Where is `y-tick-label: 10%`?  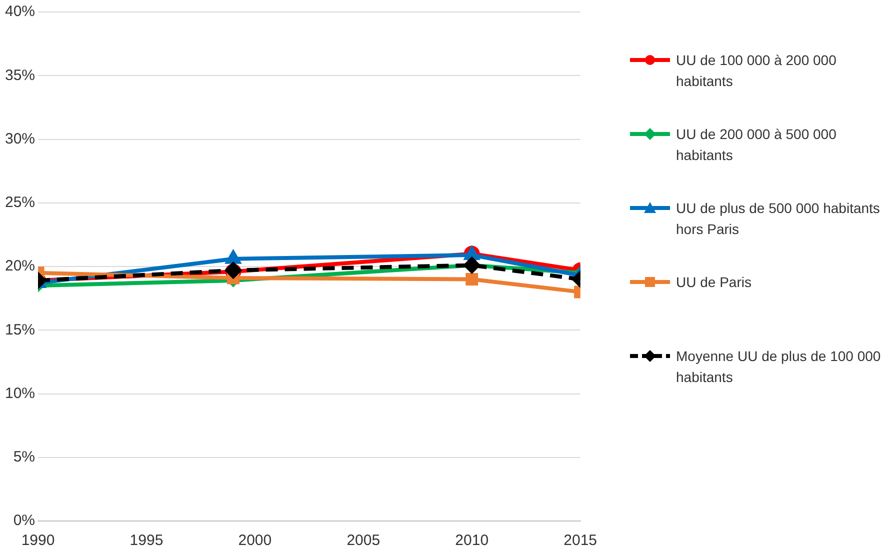
y-tick-label: 10% is located at coordinates (20, 393).